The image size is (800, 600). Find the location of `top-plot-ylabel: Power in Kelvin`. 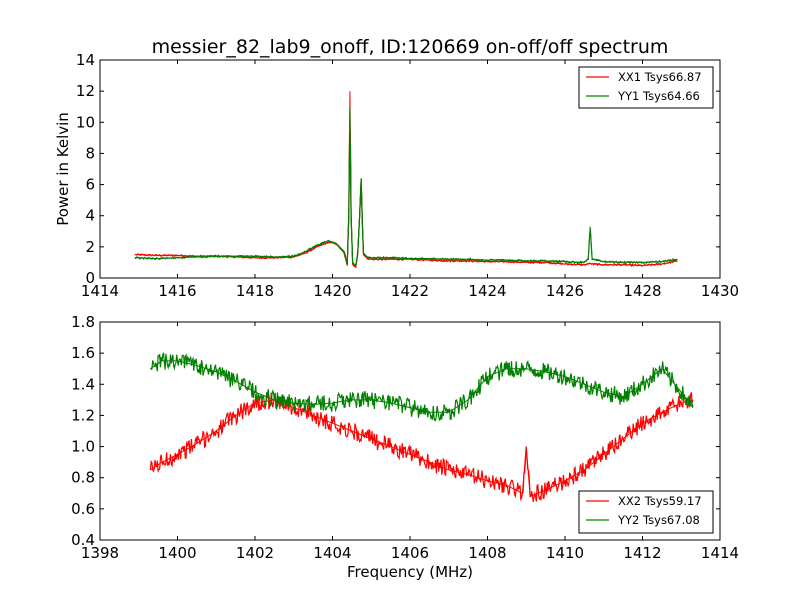

top-plot-ylabel: Power in Kelvin is located at coordinates (63, 169).